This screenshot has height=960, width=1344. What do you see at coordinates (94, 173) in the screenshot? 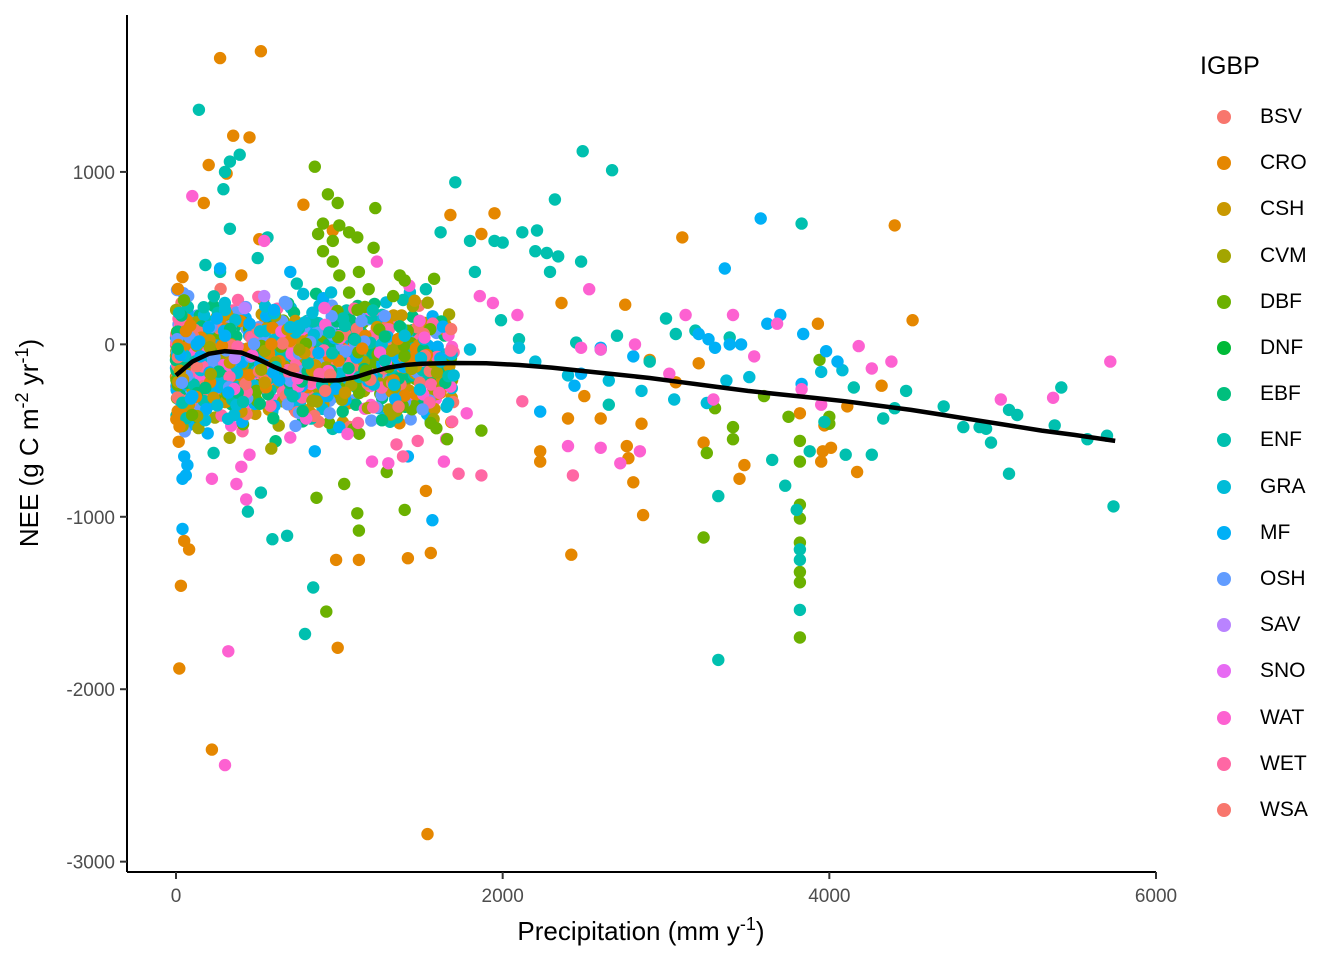
I see `y-tick-label: 1000` at bounding box center [94, 173].